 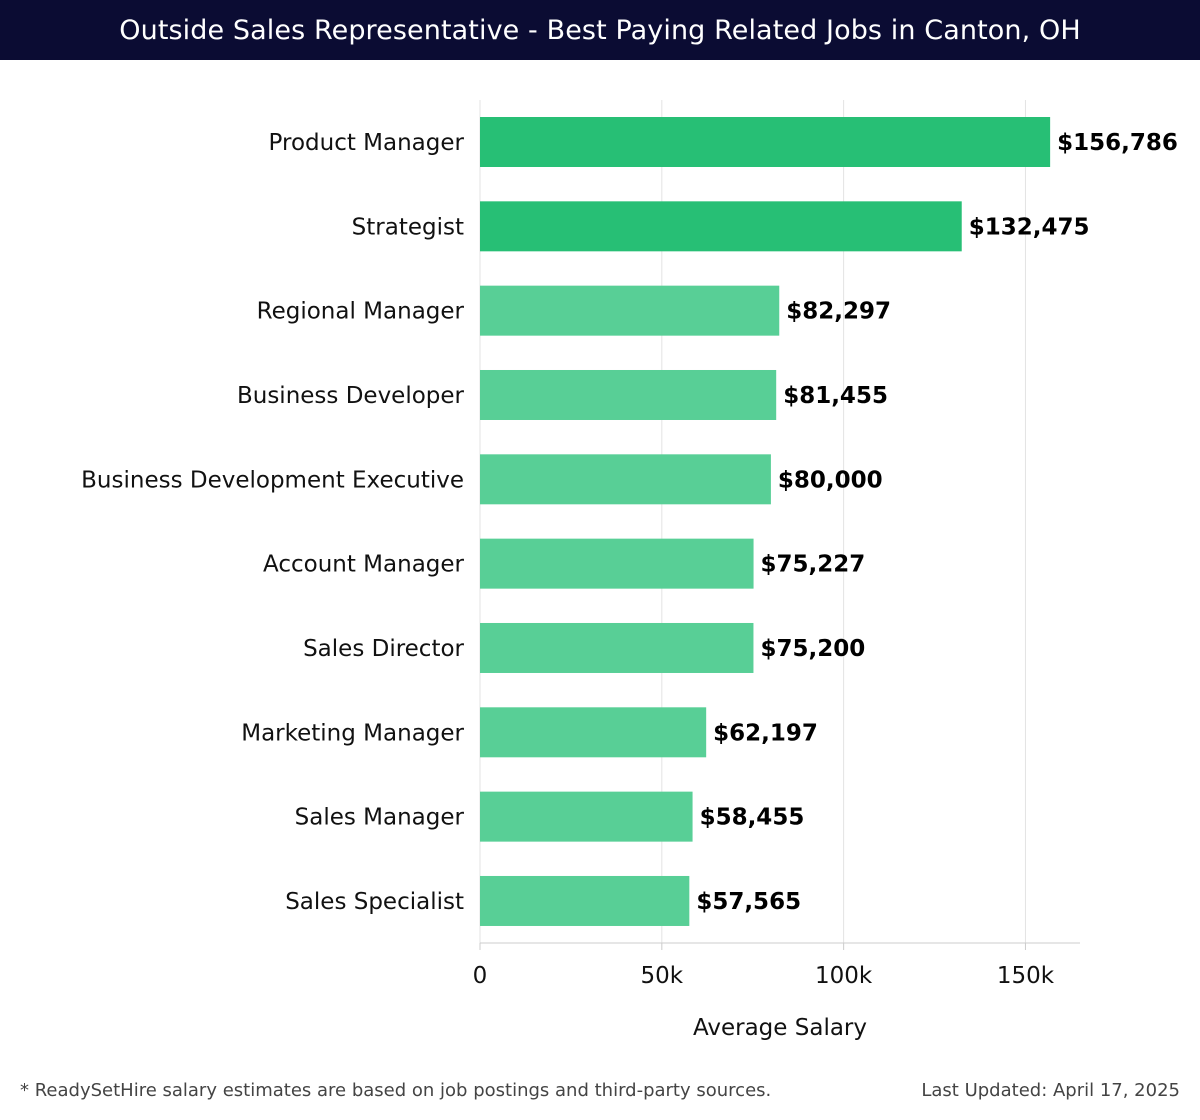 I want to click on category-label: Marketing Manager, so click(x=352, y=733).